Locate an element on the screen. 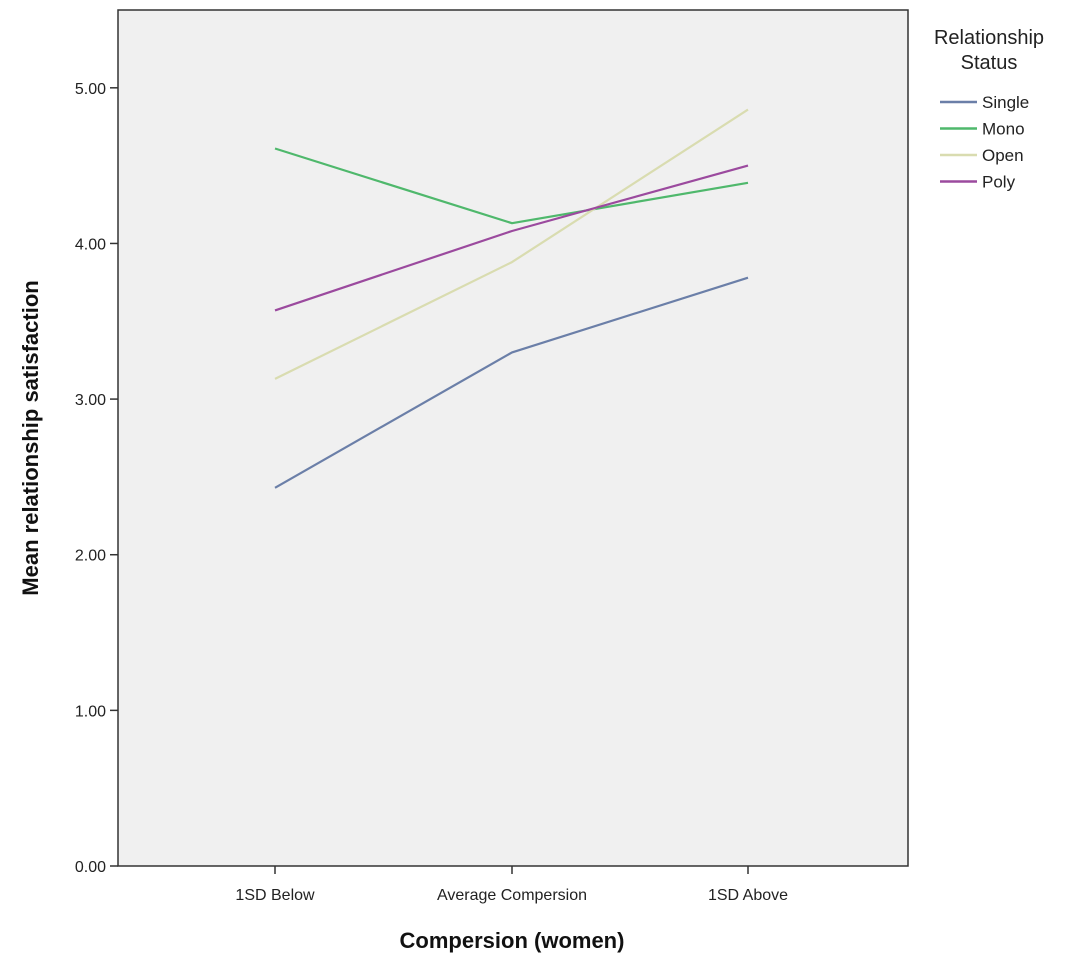 This screenshot has height=960, width=1066. series-line-poly is located at coordinates (511, 238).